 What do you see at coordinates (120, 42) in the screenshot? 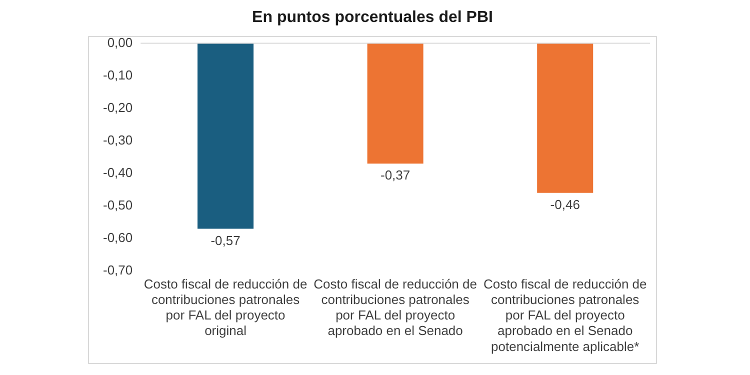
I see `y-tick-label: 0,00` at bounding box center [120, 42].